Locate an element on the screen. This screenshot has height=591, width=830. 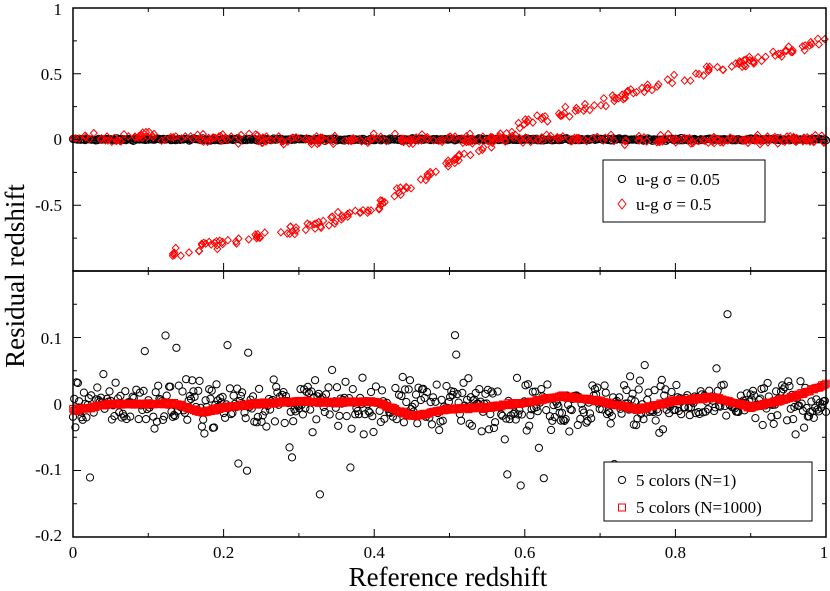
bottom-legend-box is located at coordinates (708, 491).